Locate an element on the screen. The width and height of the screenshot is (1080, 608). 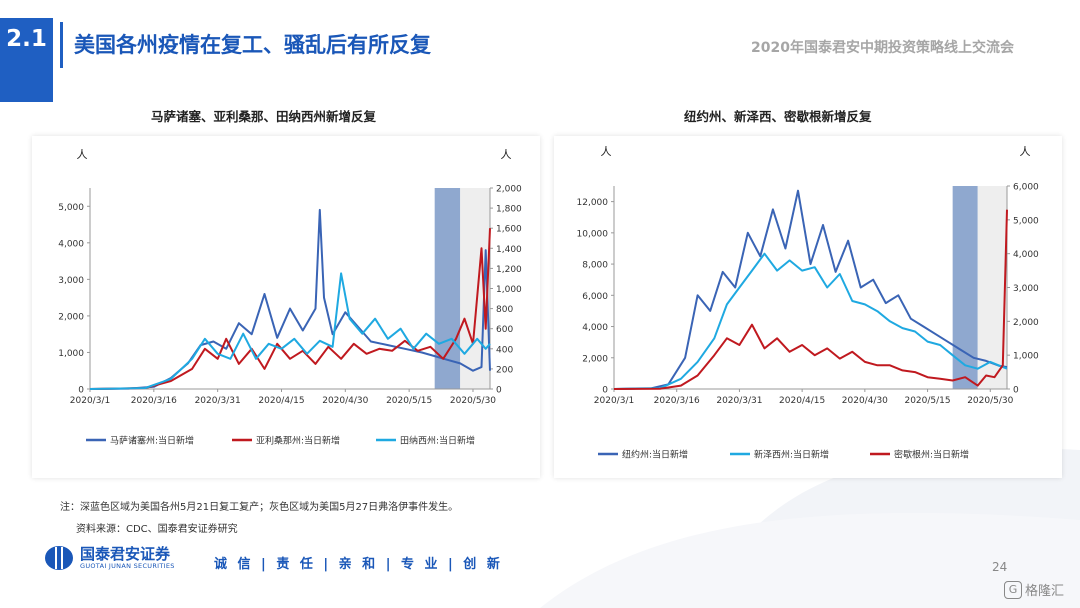
title-divider is located at coordinates (61, 45).